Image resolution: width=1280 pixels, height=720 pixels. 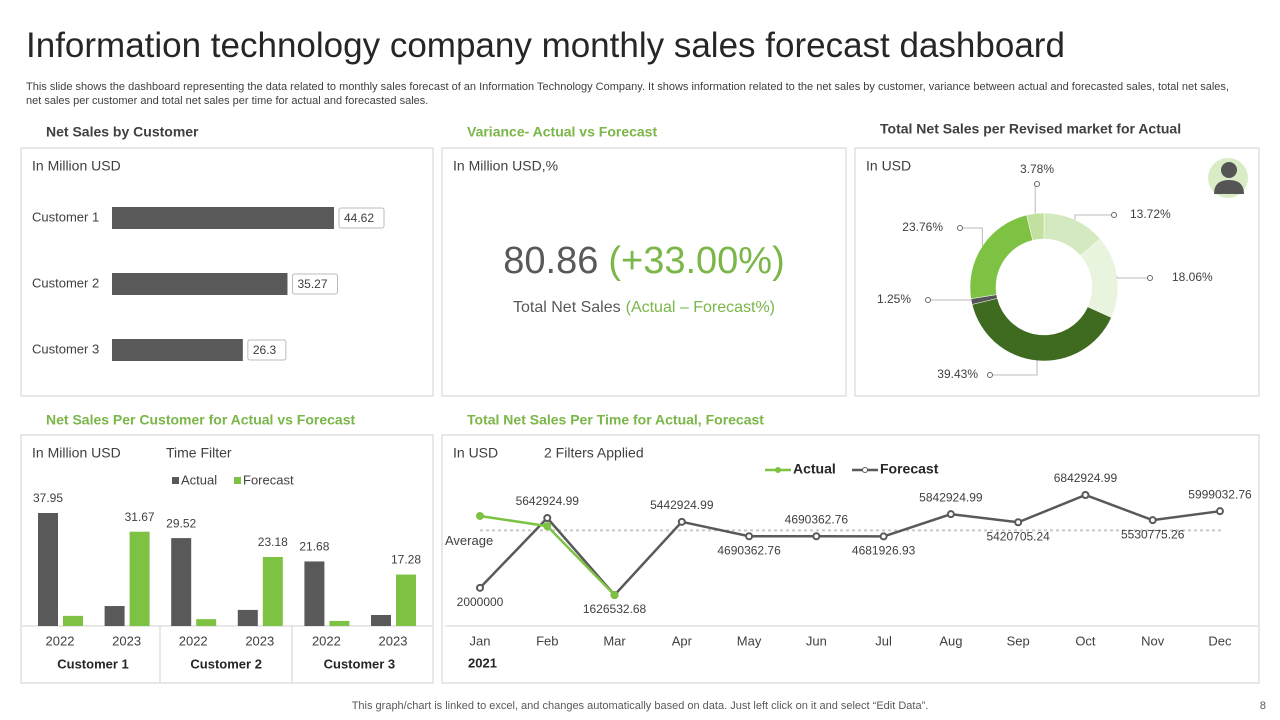 I want to click on x-tick-label: Aug, so click(x=950, y=640).